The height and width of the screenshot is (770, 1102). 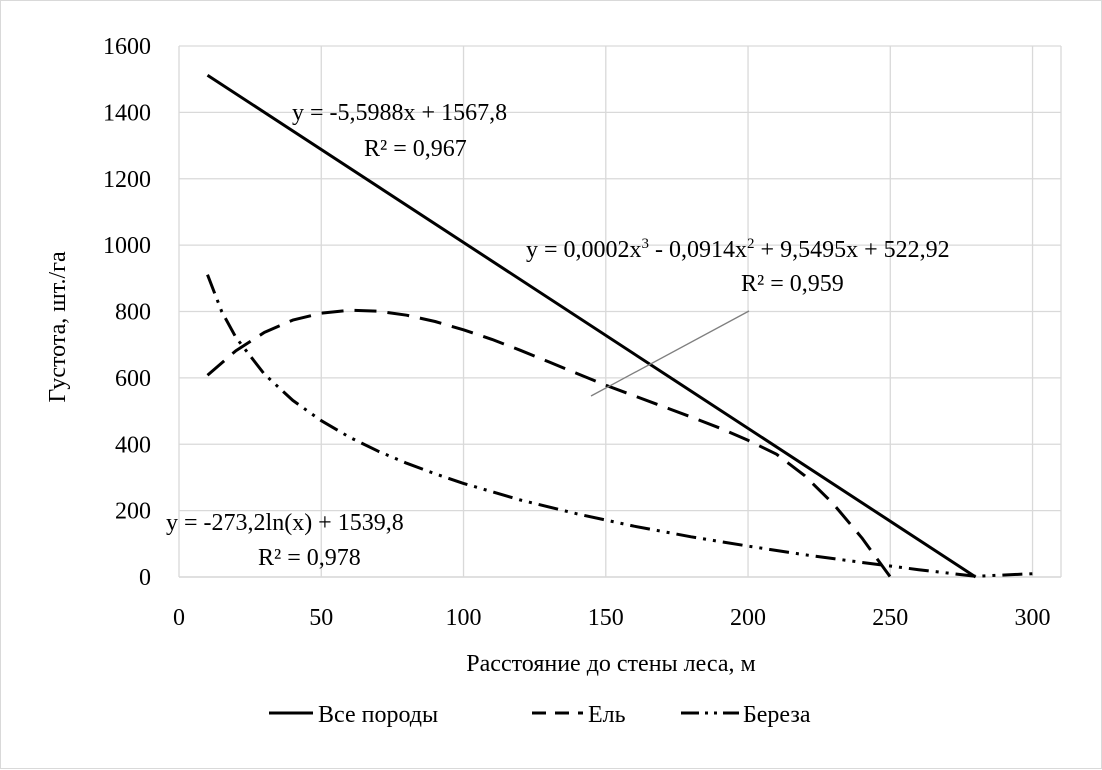 I want to click on legend: Все породы Ель Береза, so click(x=540, y=715).